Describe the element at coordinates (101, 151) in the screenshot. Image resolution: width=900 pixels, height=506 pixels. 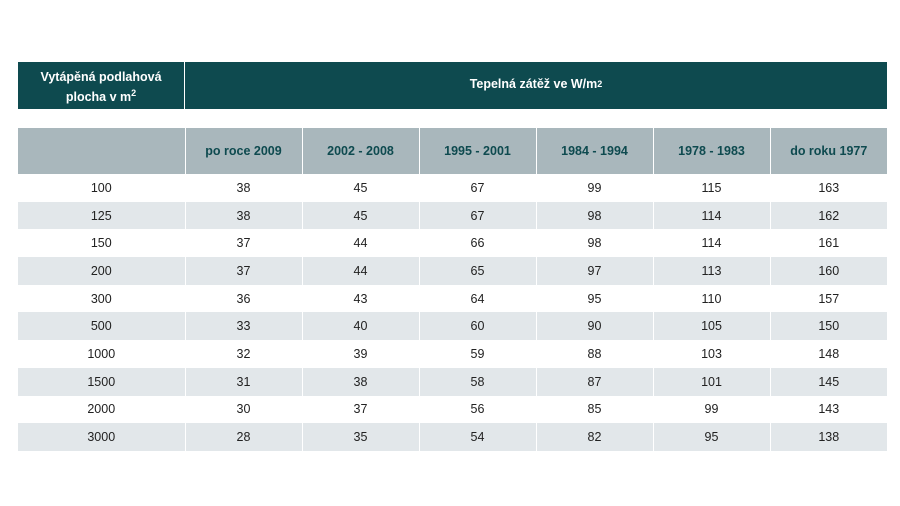
I see `column-header` at that location.